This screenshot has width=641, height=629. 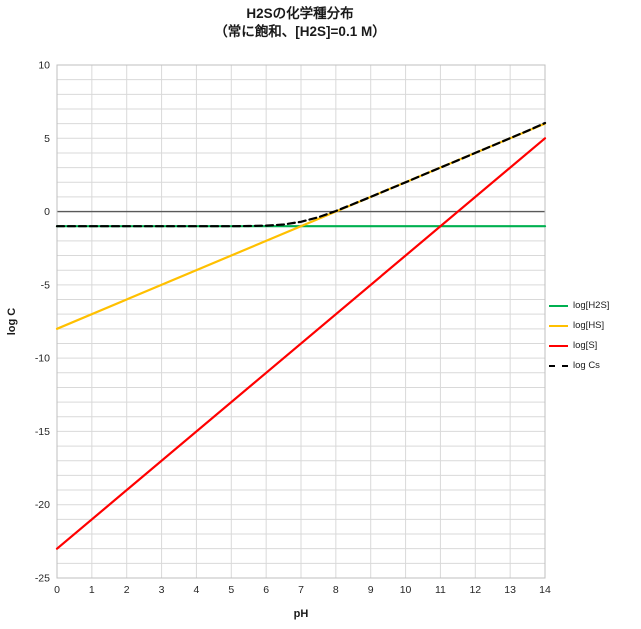 What do you see at coordinates (510, 590) in the screenshot?
I see `x-tick-label: 13` at bounding box center [510, 590].